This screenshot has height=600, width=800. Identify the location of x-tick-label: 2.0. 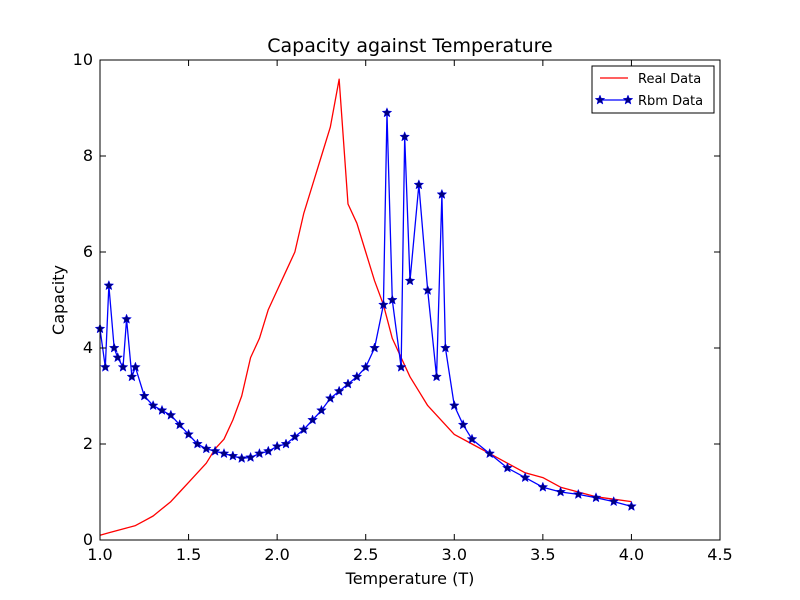
(276, 554).